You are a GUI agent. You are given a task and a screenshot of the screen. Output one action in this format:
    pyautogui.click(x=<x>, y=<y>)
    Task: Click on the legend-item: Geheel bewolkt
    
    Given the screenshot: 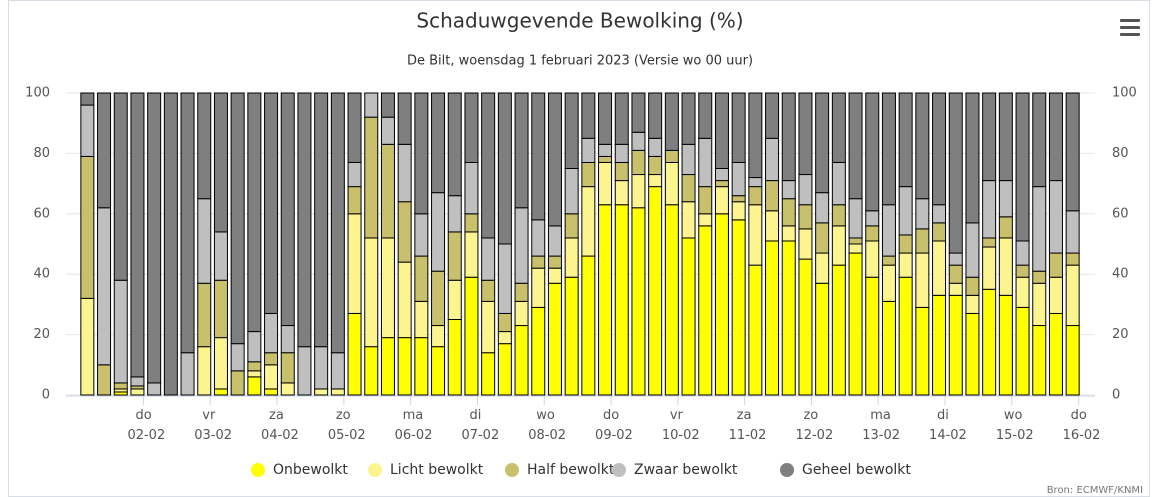 What is the action you would take?
    pyautogui.click(x=845, y=470)
    